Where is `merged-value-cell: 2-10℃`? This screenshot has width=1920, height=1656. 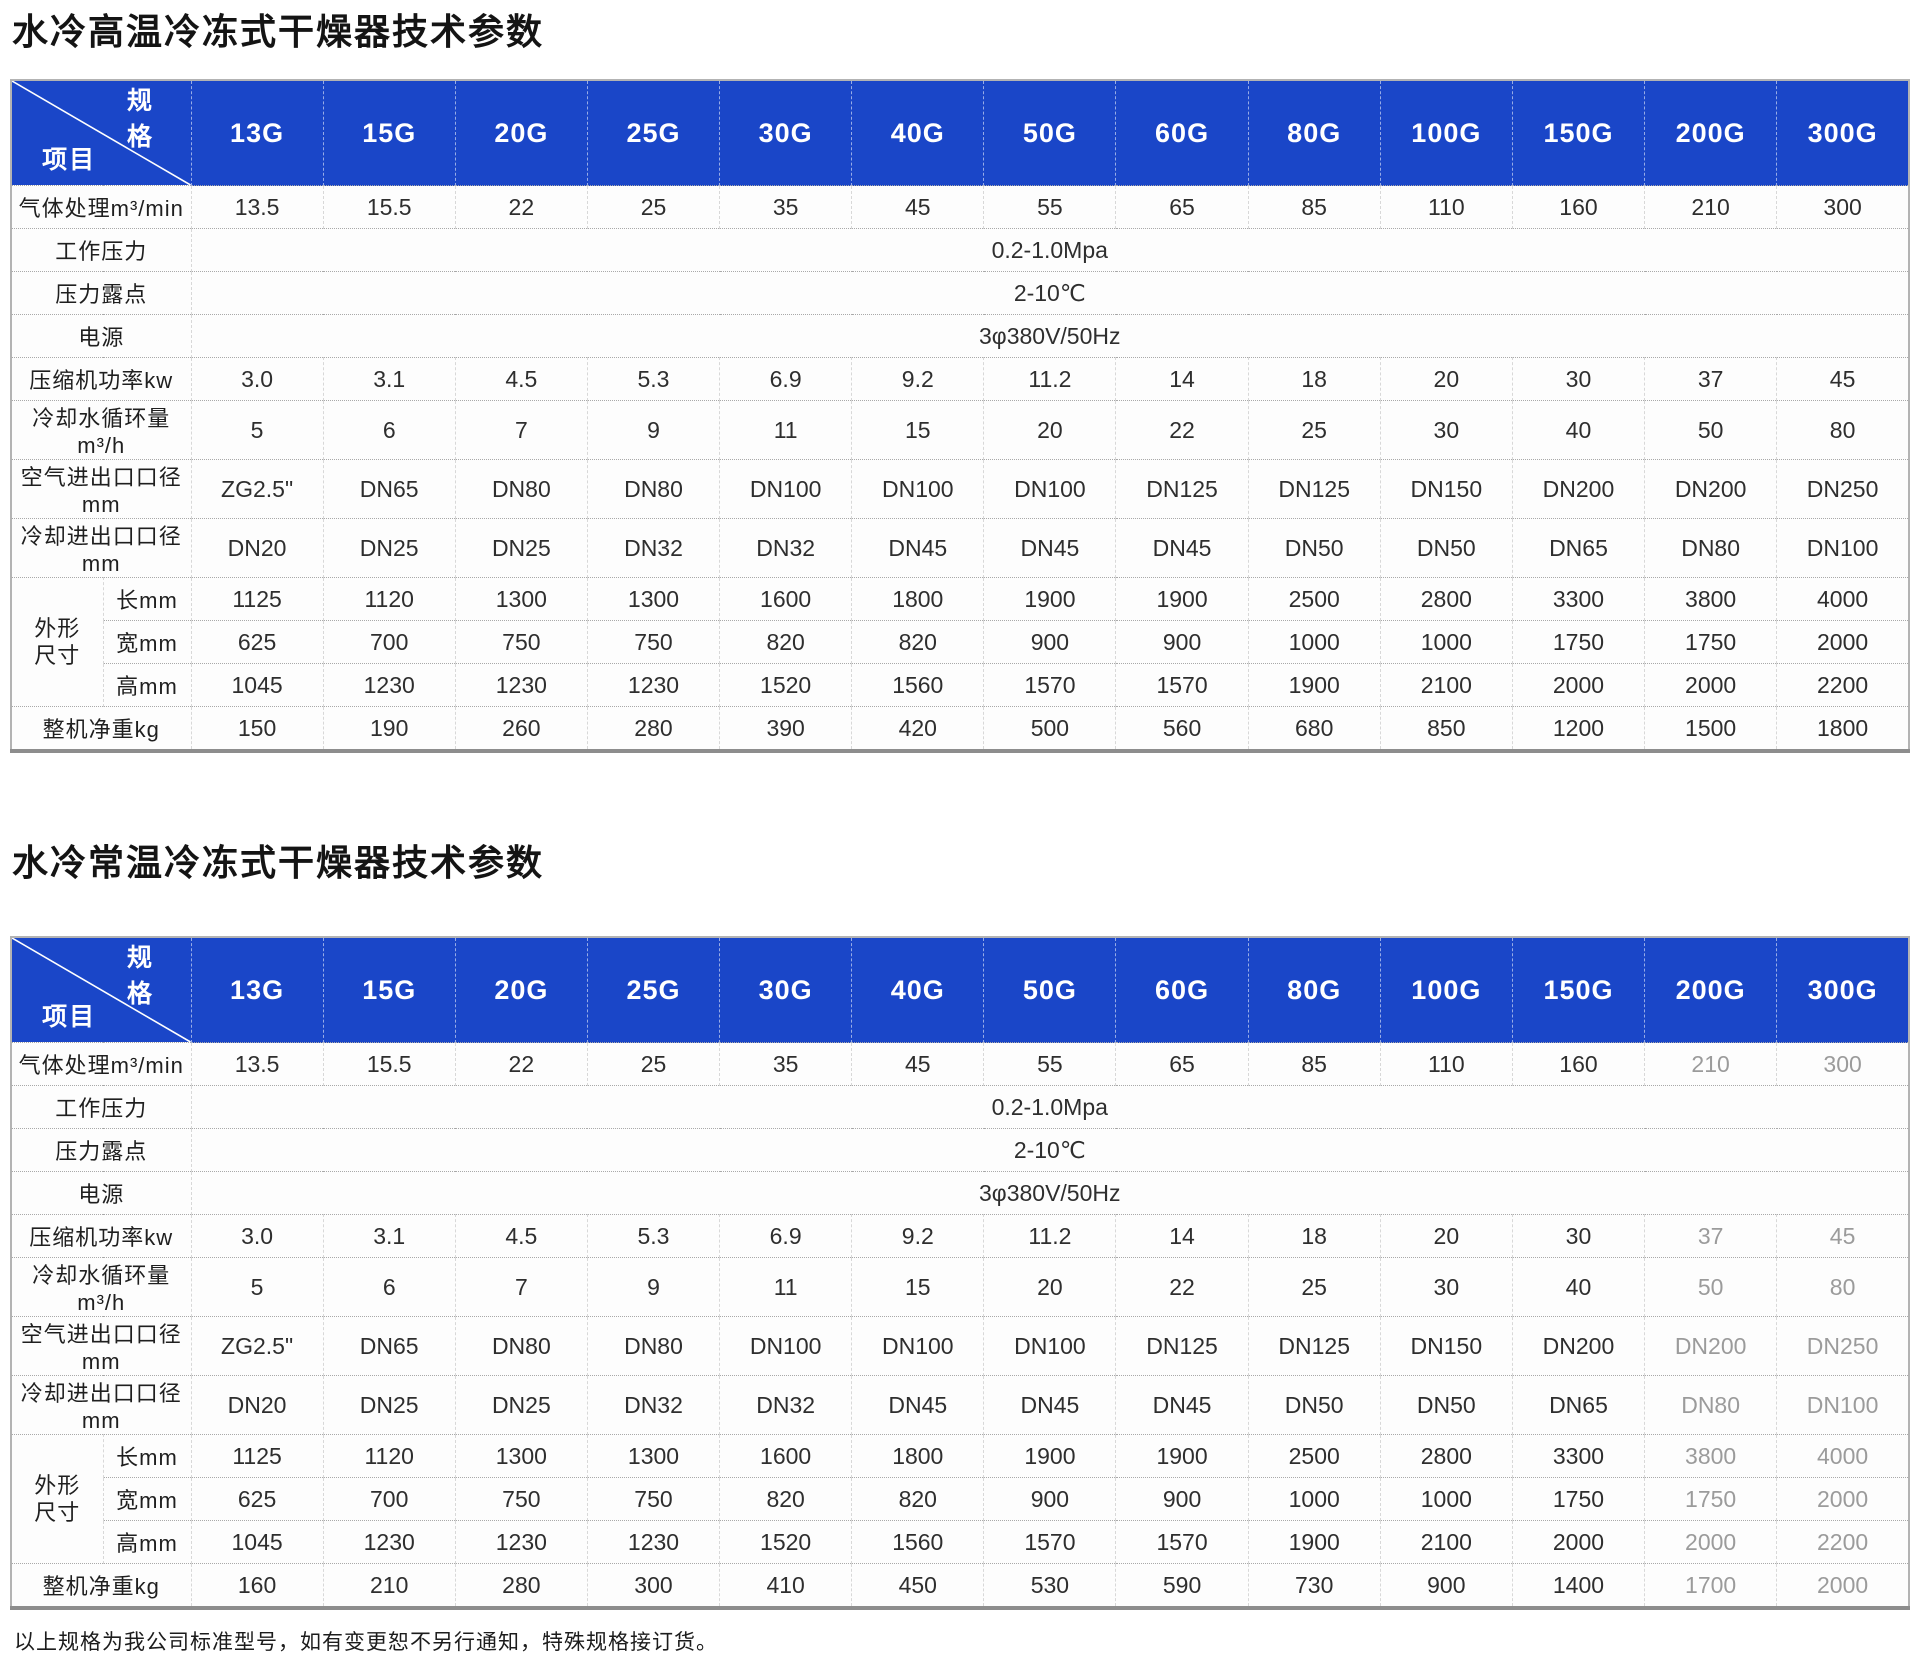 merged-value-cell: 2-10℃ is located at coordinates (1049, 1150).